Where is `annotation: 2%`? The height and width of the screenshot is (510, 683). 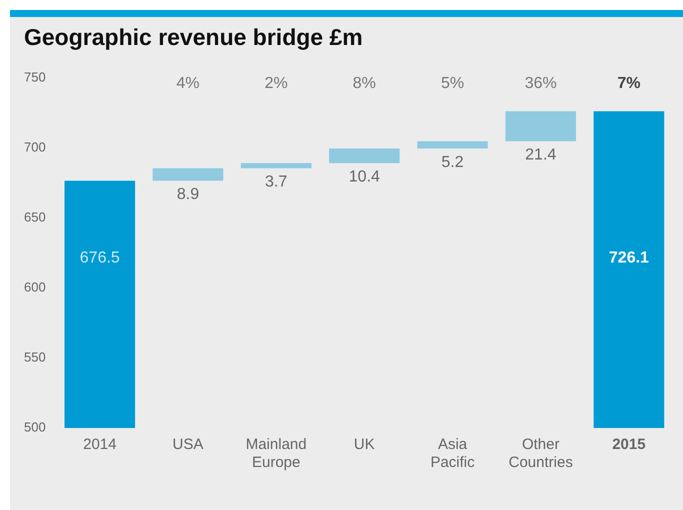 annotation: 2% is located at coordinates (276, 83).